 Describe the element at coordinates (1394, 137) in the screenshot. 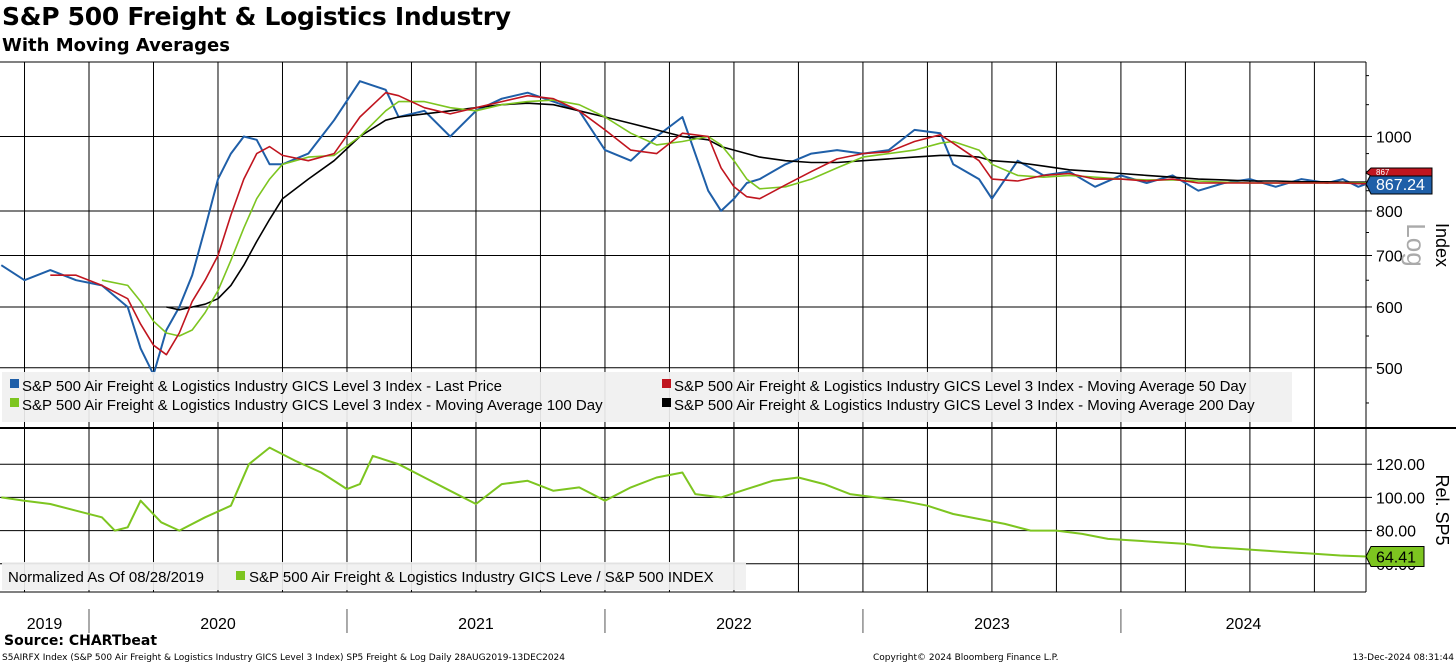

I see `y-tick-label: 1000` at that location.